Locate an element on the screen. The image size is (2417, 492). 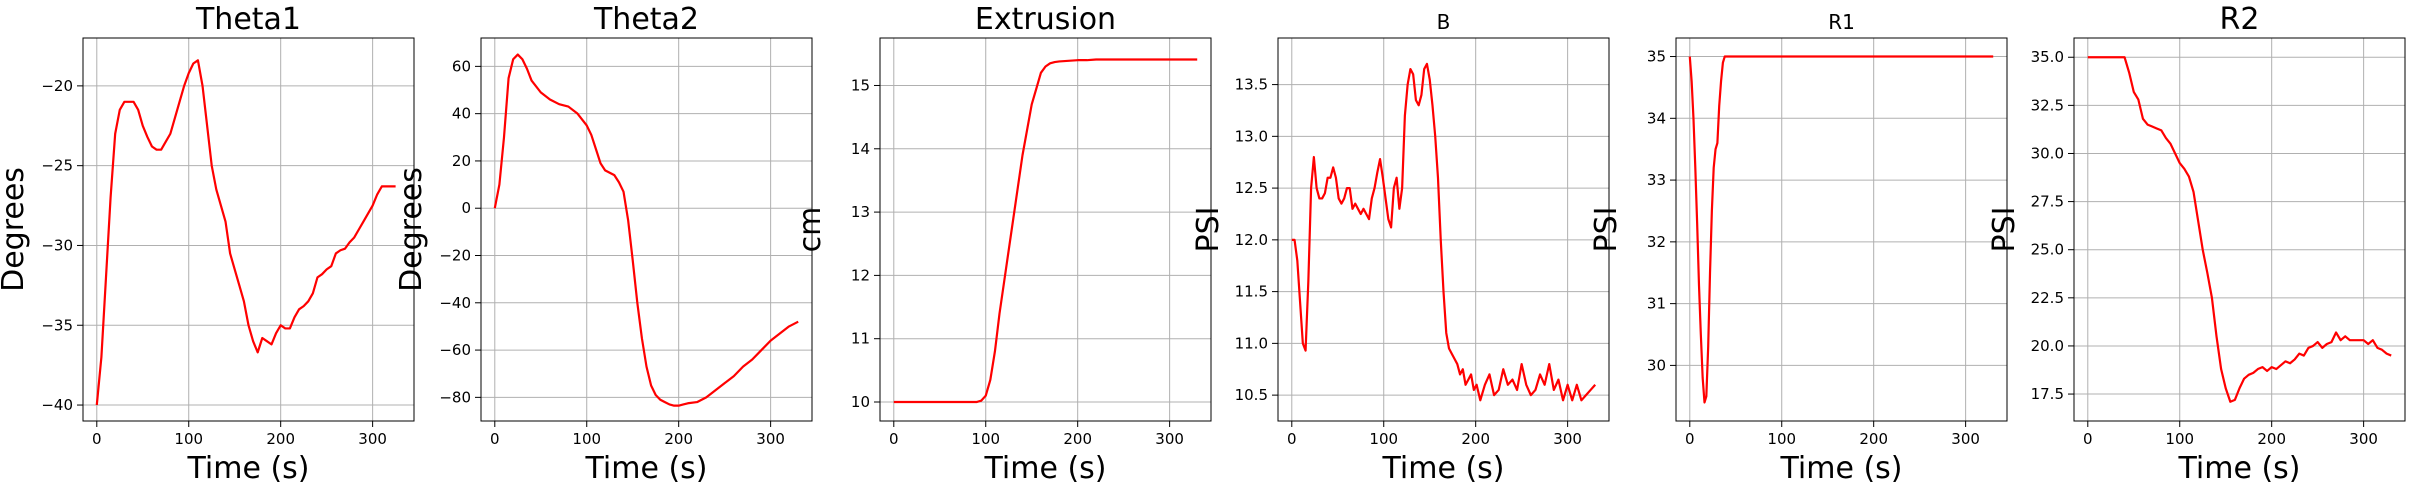
y-tick-label: 12 is located at coordinates (860, 275).